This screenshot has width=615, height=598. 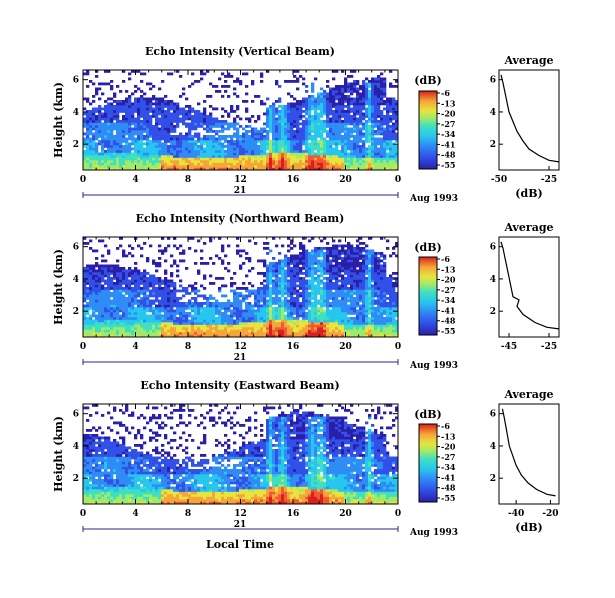 What do you see at coordinates (493, 81) in the screenshot?
I see `average-y-tick-label: 6` at bounding box center [493, 81].